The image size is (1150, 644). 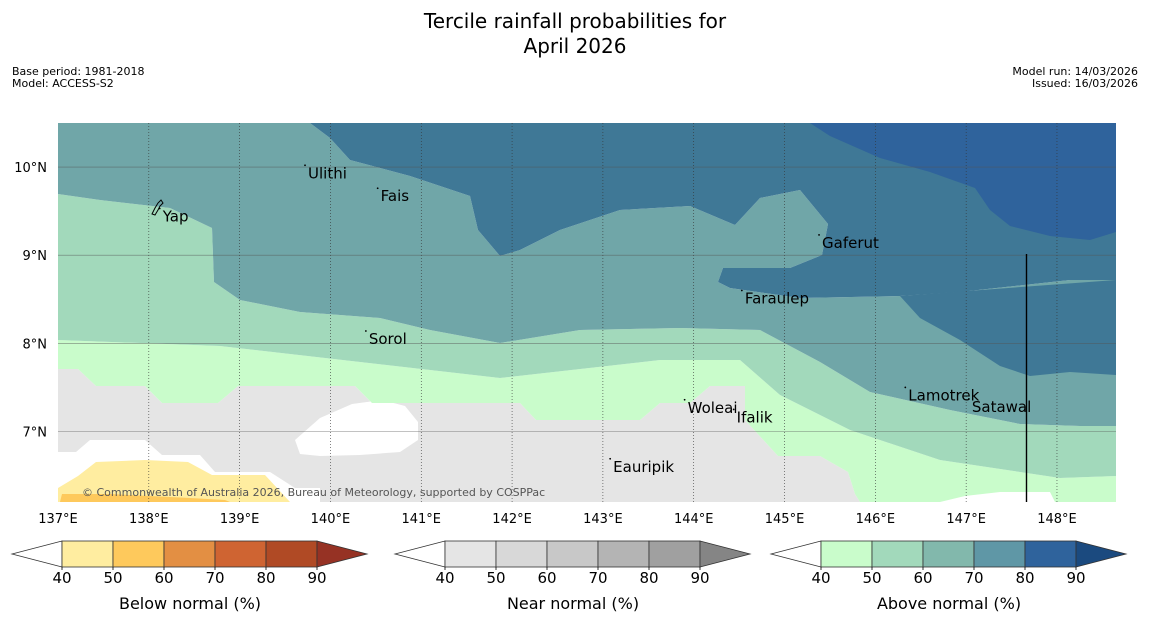 What do you see at coordinates (949, 603) in the screenshot?
I see `colorbar-above-label: Above normal (%)` at bounding box center [949, 603].